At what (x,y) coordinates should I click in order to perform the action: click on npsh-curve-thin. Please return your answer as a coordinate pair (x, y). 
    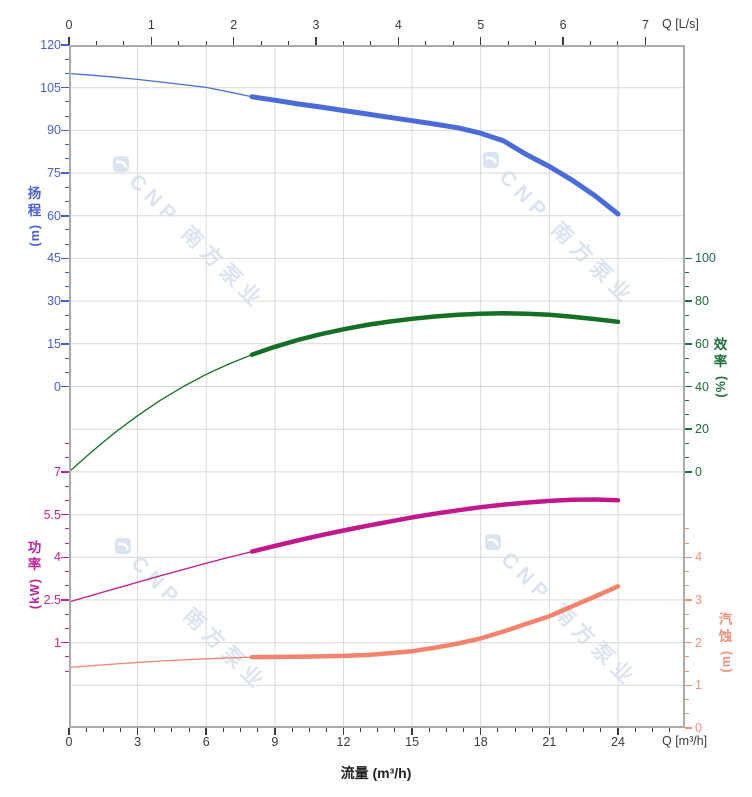
    Looking at the image, I should click on (161, 662).